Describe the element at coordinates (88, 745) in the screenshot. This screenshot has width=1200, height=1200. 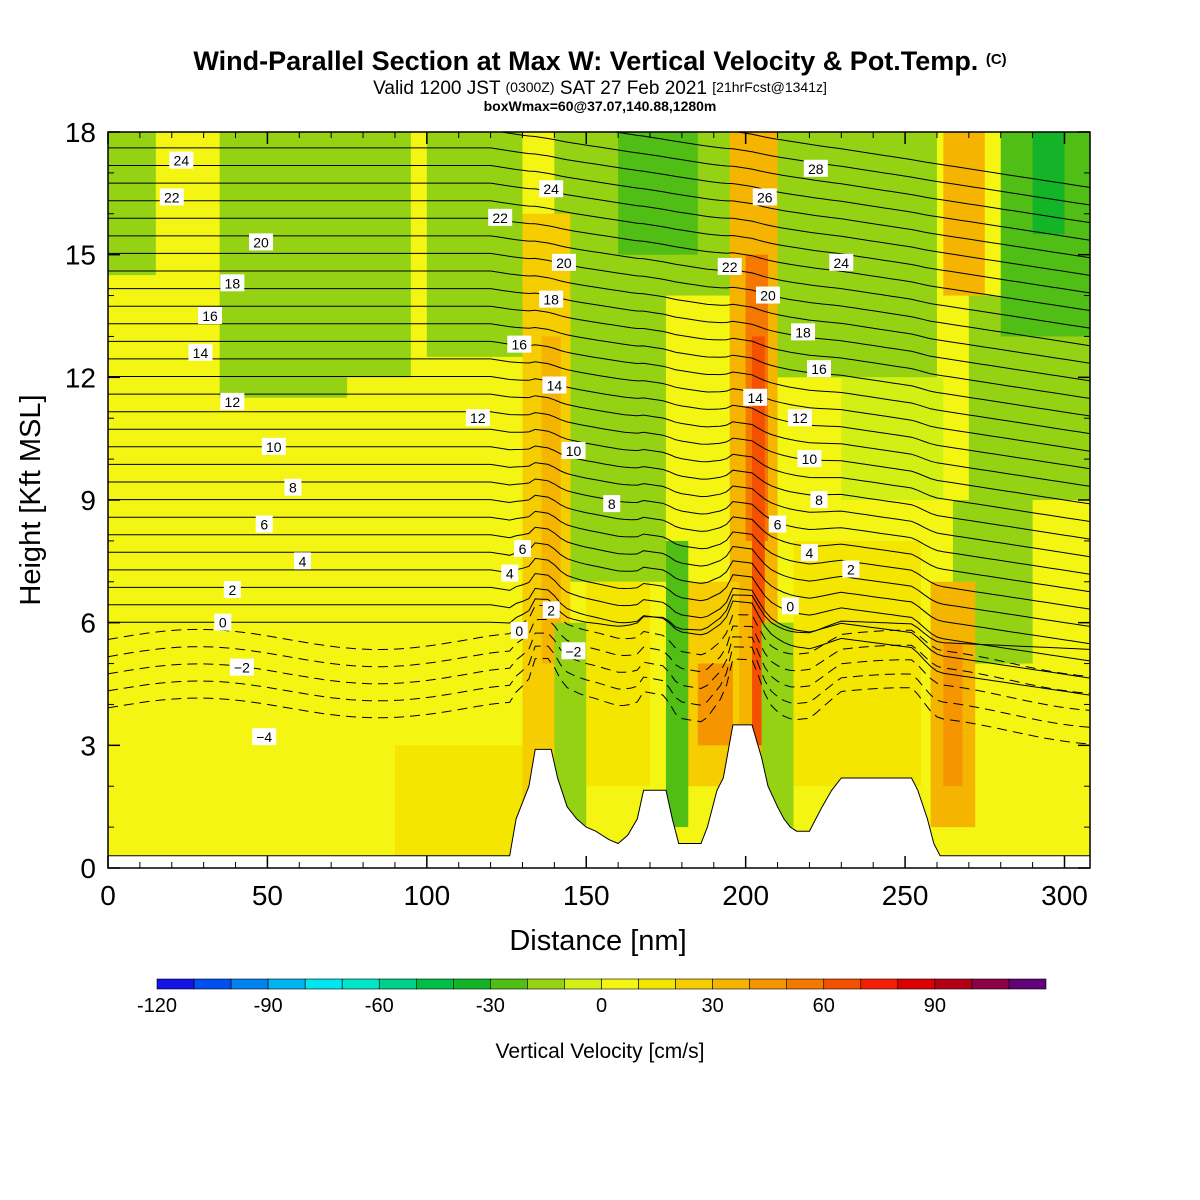
I see `y-tick-label: 3` at that location.